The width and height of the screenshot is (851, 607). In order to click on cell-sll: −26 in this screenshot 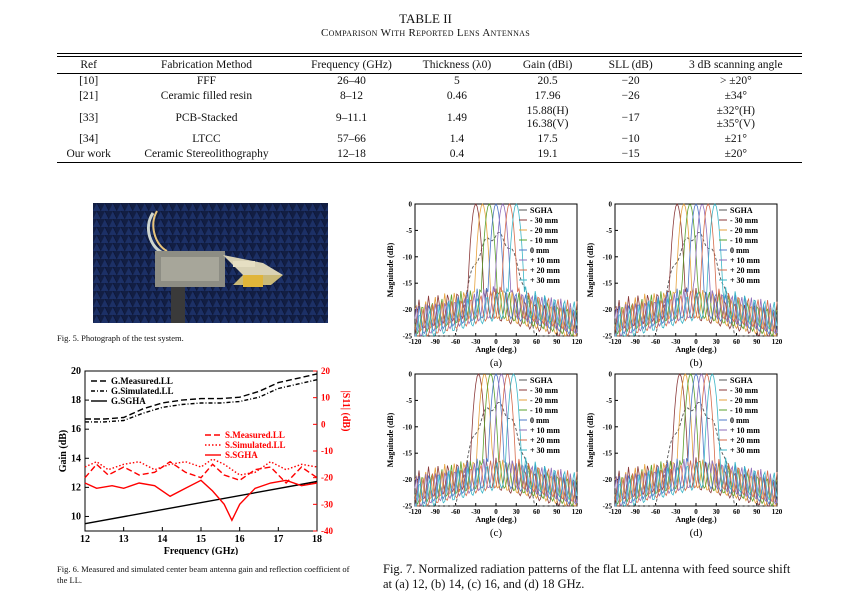, I will do `click(630, 96)`.